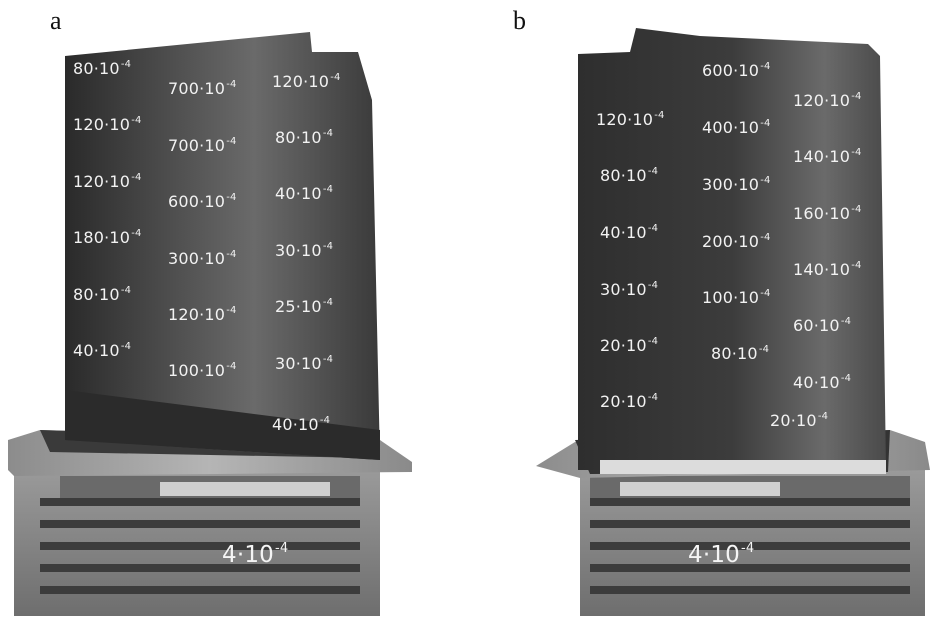  I want to click on blade-b-label-6: 80·10-4, so click(629, 175).